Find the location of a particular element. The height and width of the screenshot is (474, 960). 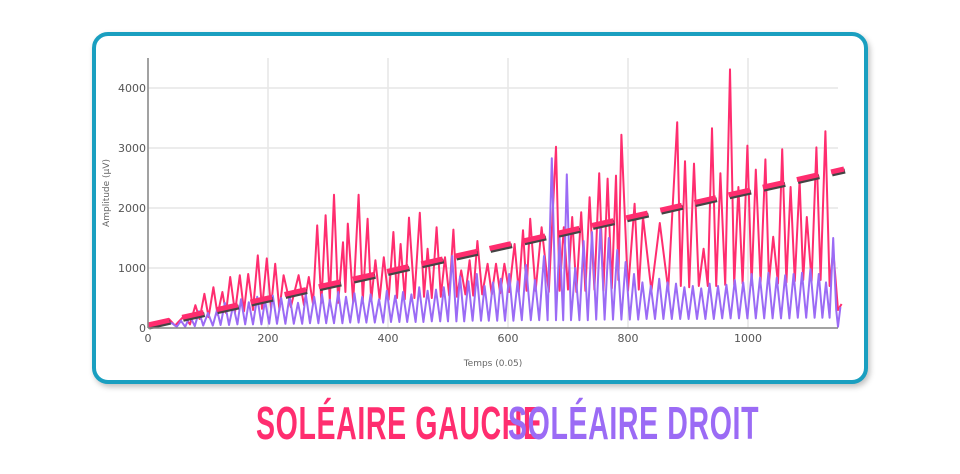

x-tick-label: 400 is located at coordinates (388, 338).